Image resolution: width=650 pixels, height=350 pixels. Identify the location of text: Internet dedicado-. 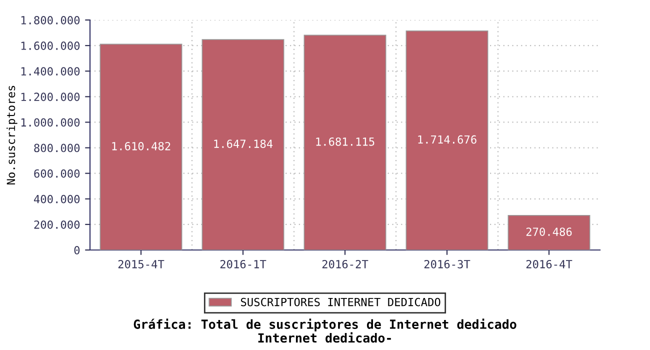
(324, 337).